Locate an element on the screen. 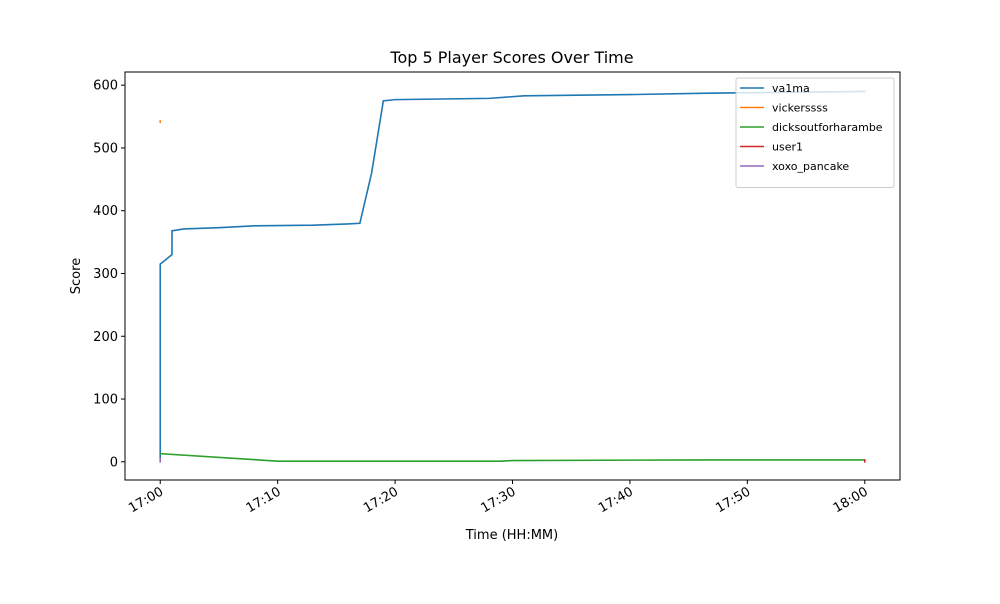 The width and height of the screenshot is (1000, 604). y-tick-label: 300 is located at coordinates (105, 274).